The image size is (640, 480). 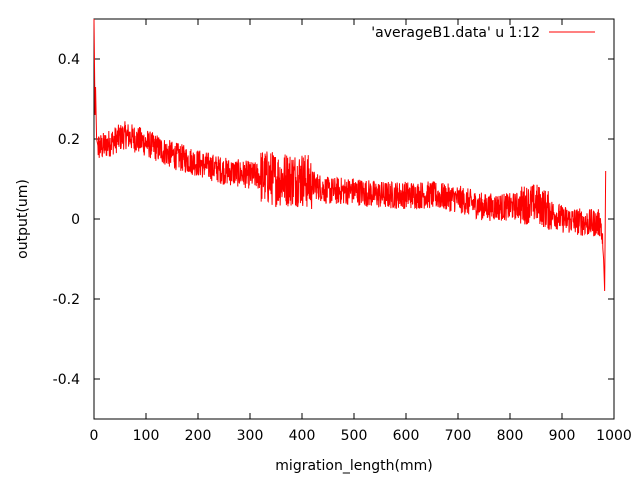 What do you see at coordinates (69, 60) in the screenshot?
I see `y-tick-label: 0.4` at bounding box center [69, 60].